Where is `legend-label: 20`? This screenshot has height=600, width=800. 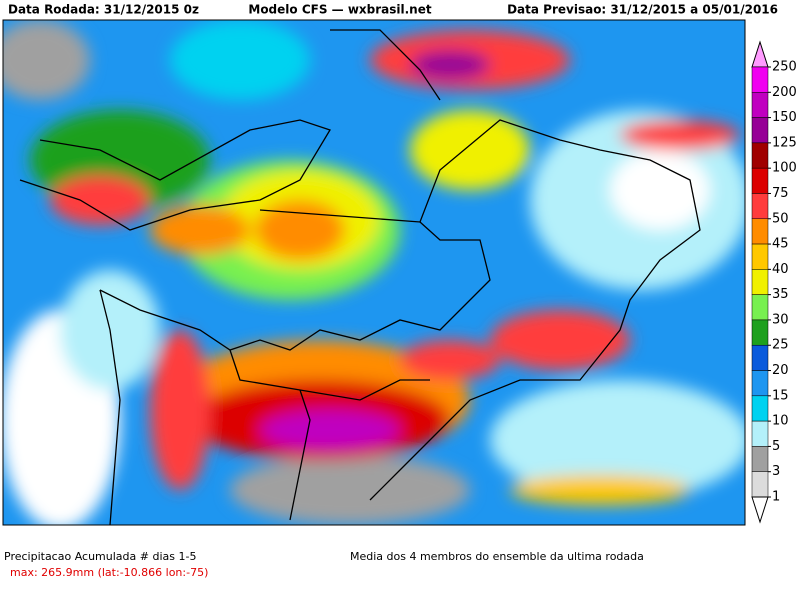 legend-label: 20 is located at coordinates (780, 370).